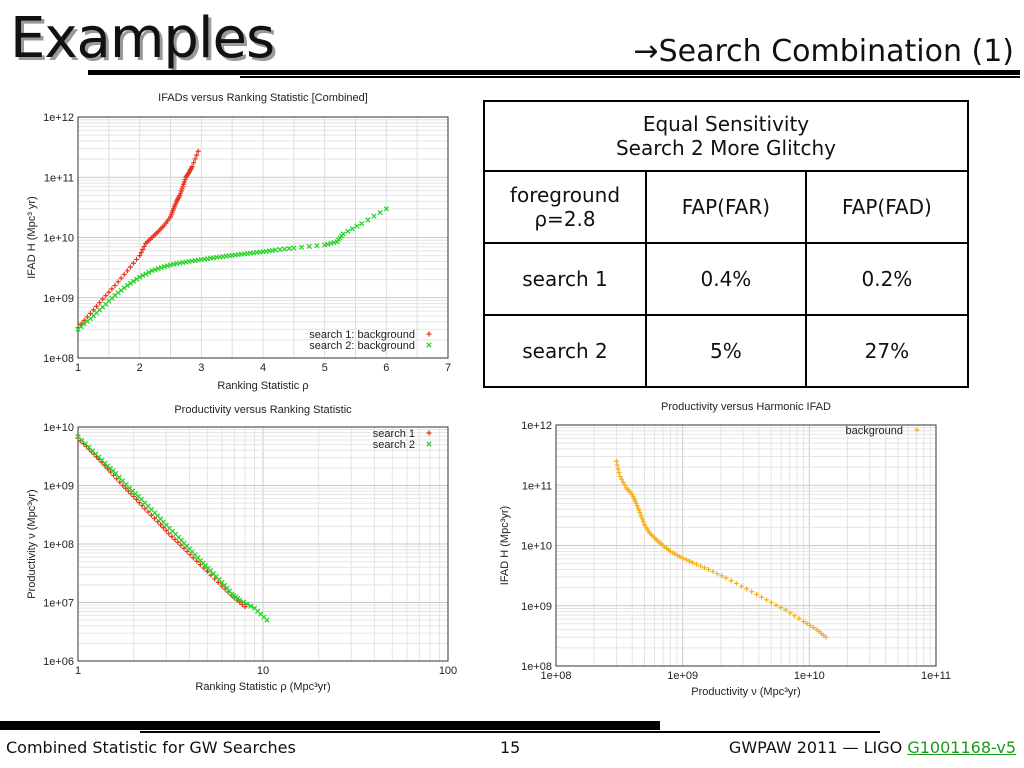 Image resolution: width=1024 pixels, height=768 pixels. Describe the element at coordinates (936, 676) in the screenshot. I see `x-tick-label: 1e+11` at that location.